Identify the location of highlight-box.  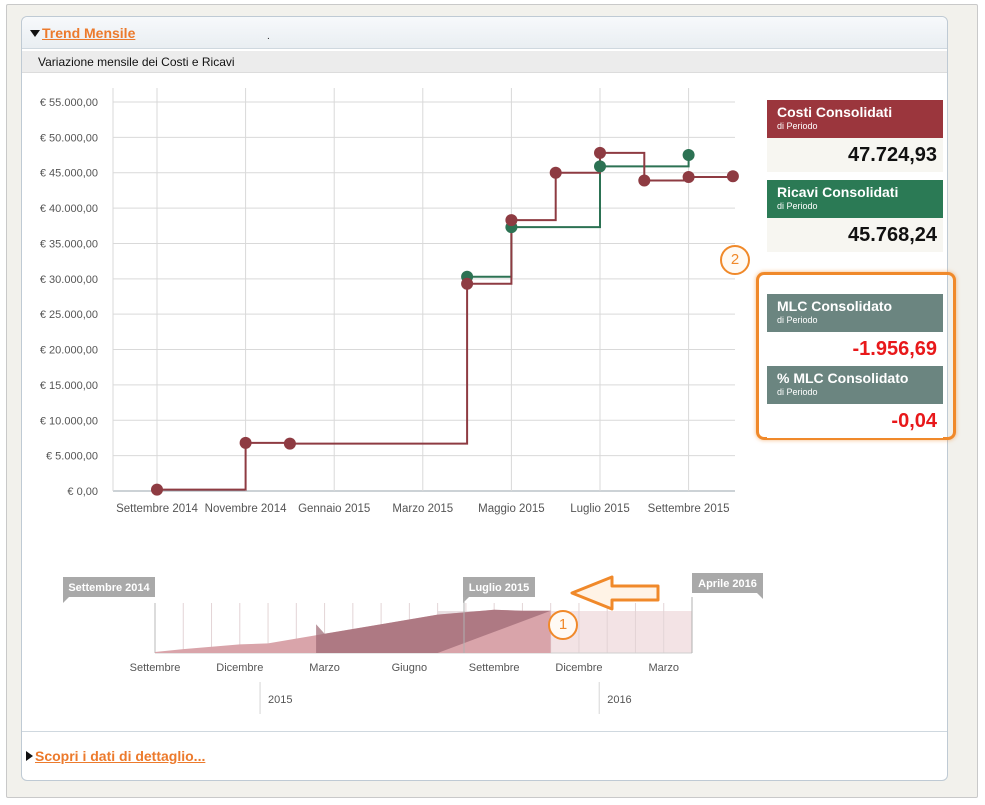
(856, 356).